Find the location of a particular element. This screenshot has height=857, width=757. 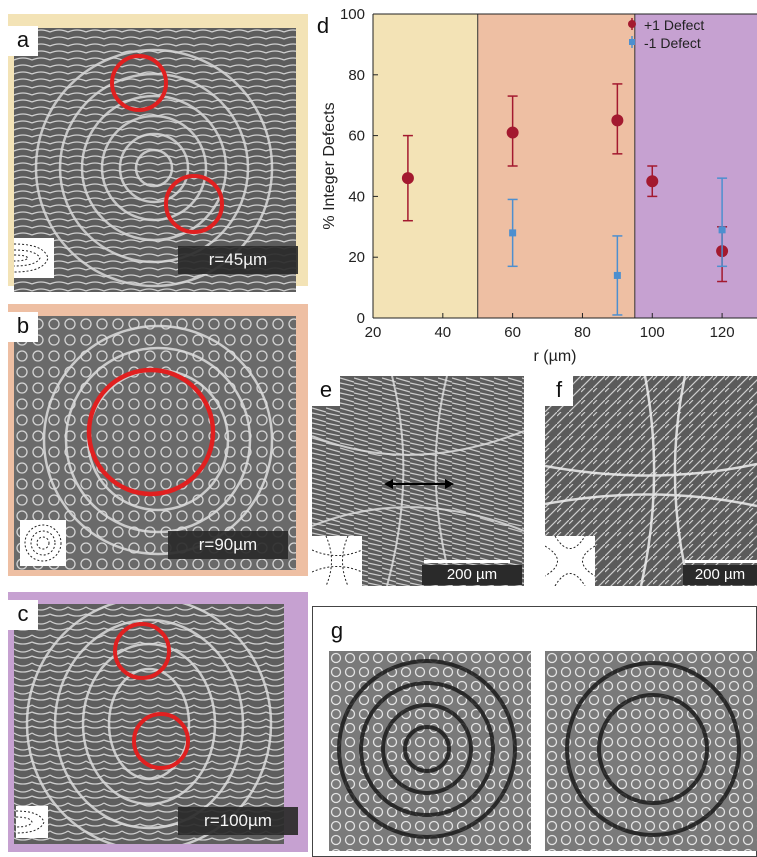

panel-g-micrograph-right is located at coordinates (651, 751).